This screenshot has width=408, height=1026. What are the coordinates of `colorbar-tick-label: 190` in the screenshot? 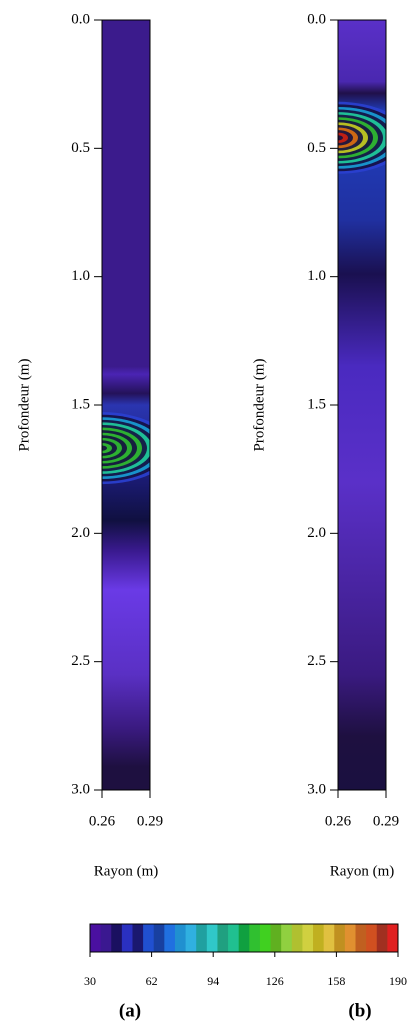 It's located at (398, 981).